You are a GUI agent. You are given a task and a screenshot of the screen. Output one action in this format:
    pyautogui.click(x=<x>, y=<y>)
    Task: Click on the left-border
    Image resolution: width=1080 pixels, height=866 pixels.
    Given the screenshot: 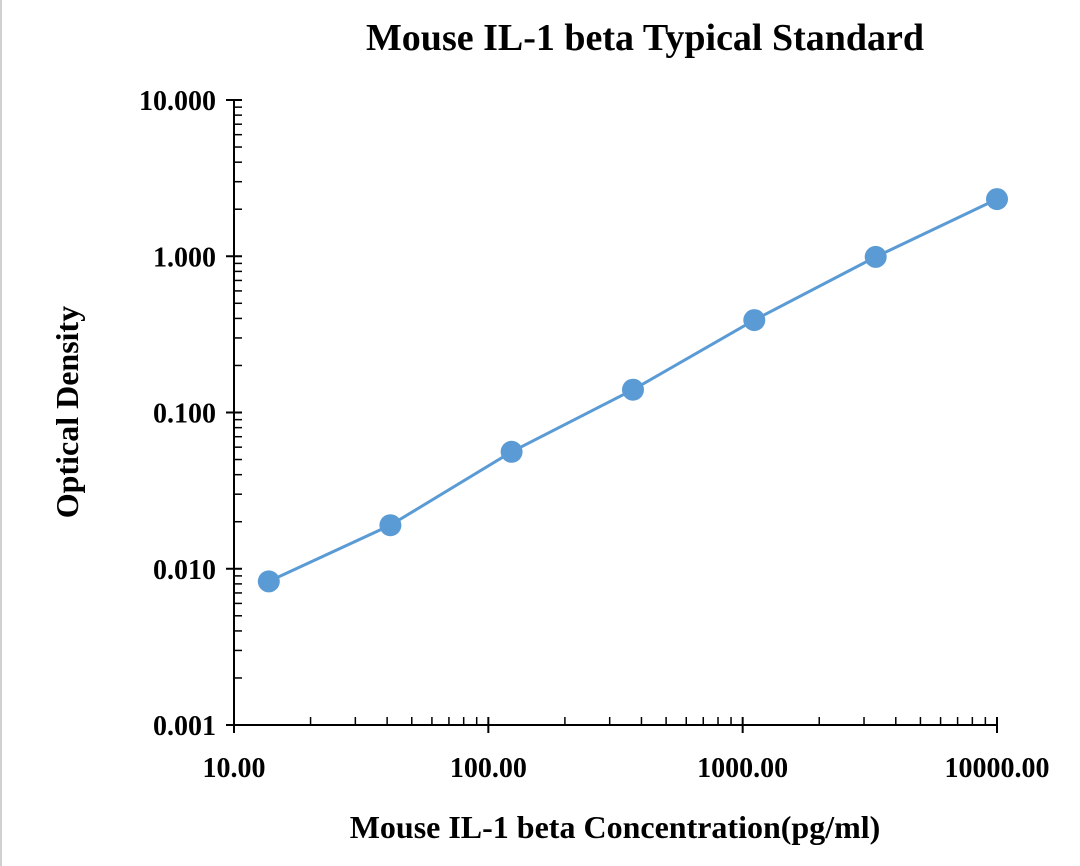 What is the action you would take?
    pyautogui.click(x=1, y=433)
    